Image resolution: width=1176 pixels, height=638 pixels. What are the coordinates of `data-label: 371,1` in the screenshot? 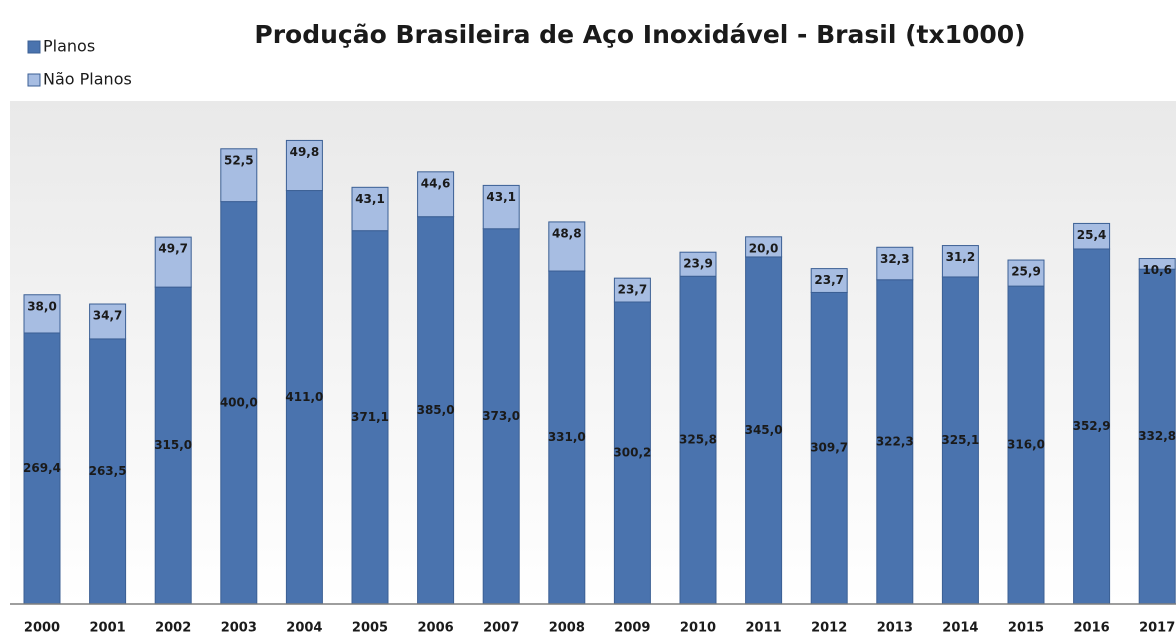 It's located at (370, 417).